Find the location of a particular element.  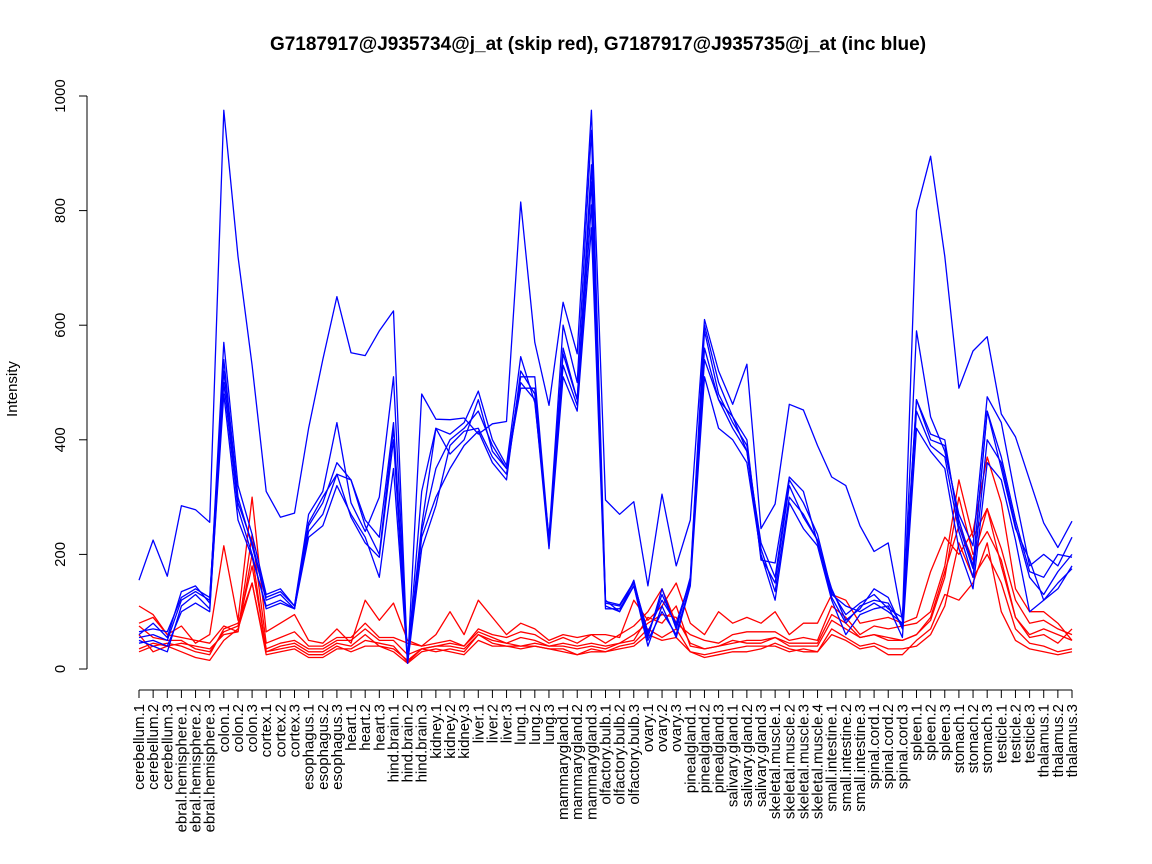

y-tick-label: 800 is located at coordinates (60, 210).